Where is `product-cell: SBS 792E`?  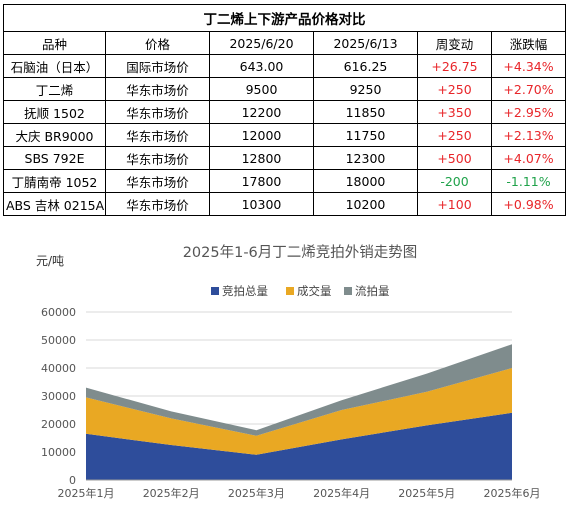 product-cell: SBS 792E is located at coordinates (54, 158).